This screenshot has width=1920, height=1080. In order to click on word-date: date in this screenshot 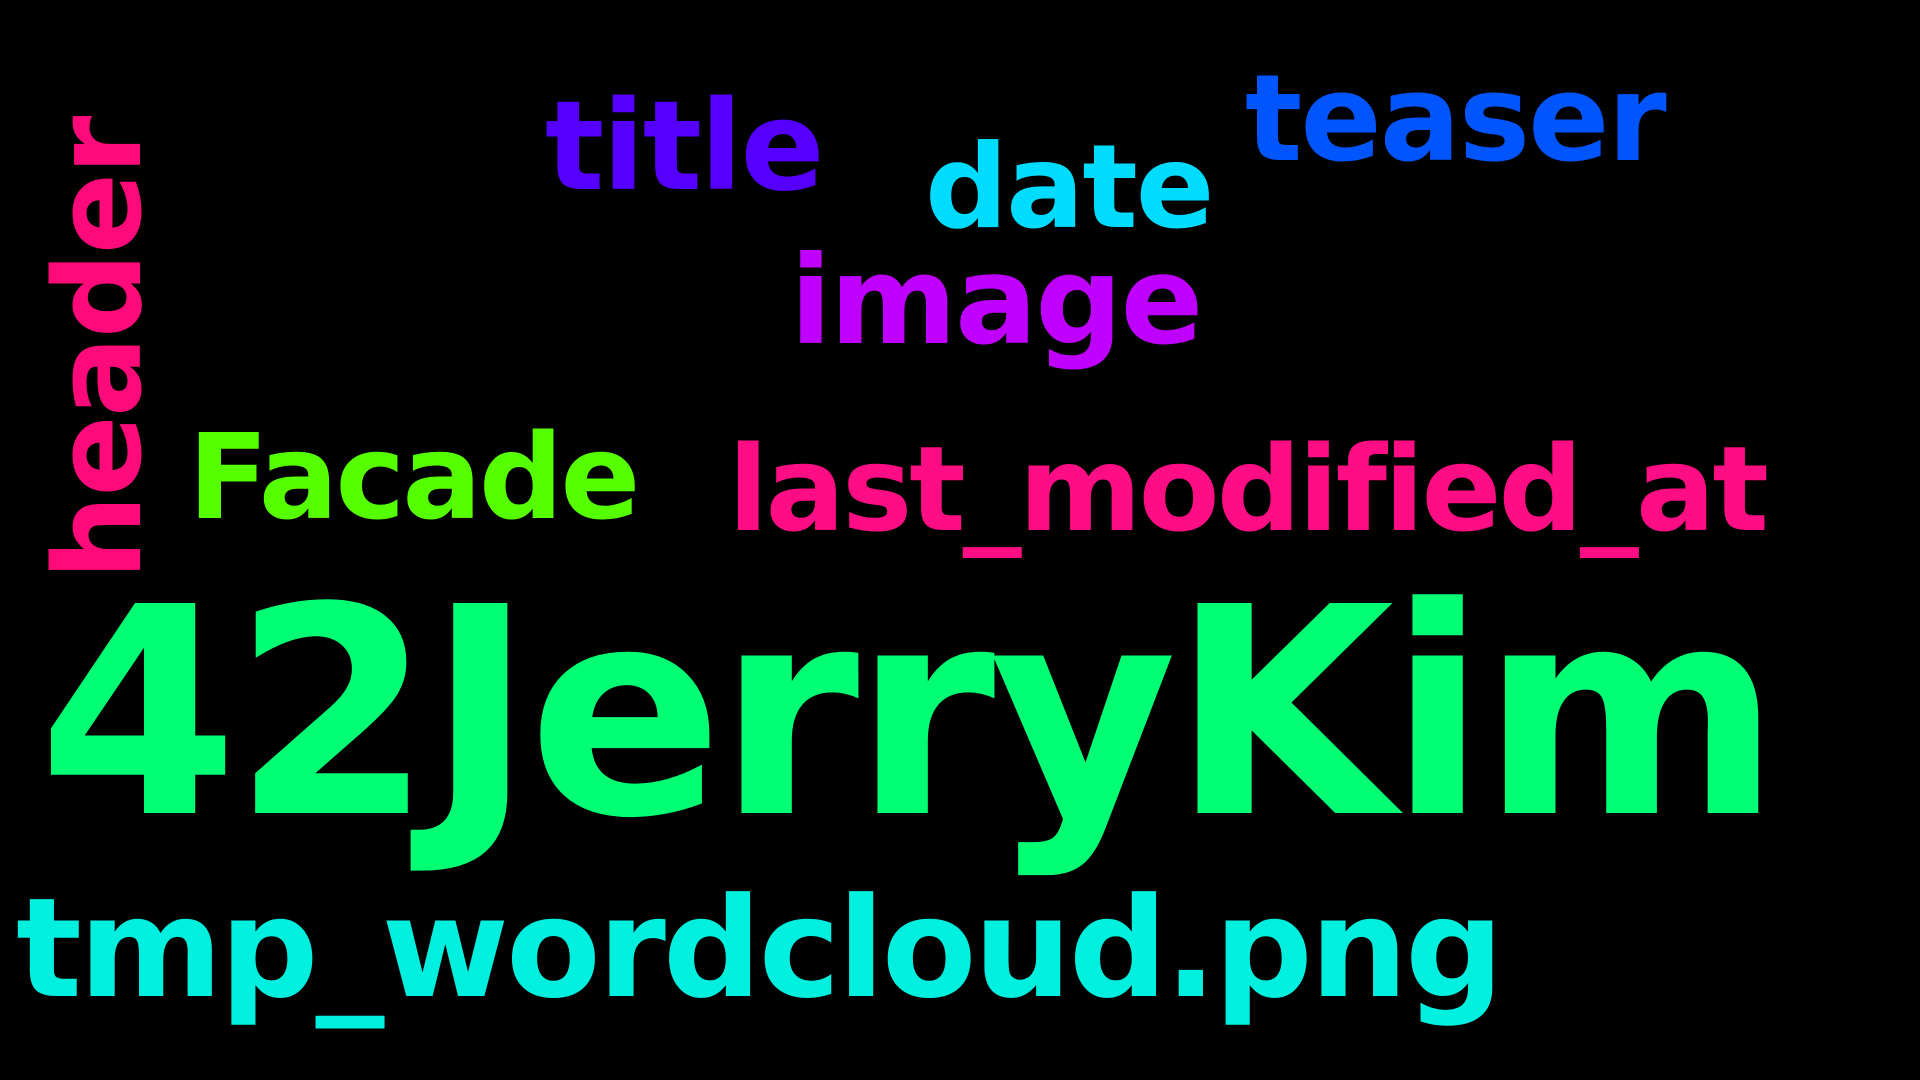, I will do `click(1069, 187)`.